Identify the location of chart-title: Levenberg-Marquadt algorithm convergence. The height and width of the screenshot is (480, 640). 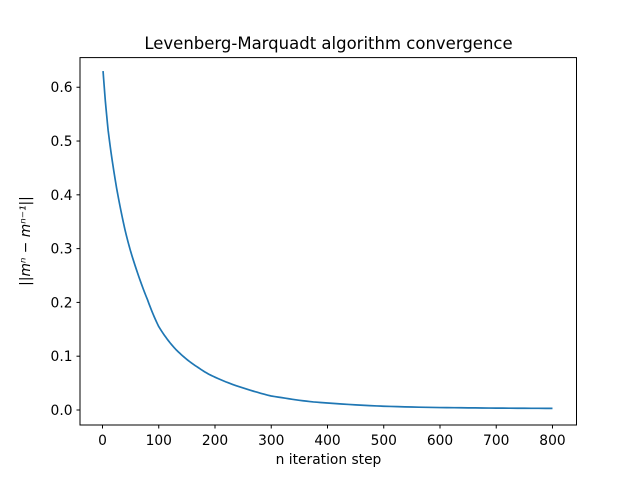
(328, 43).